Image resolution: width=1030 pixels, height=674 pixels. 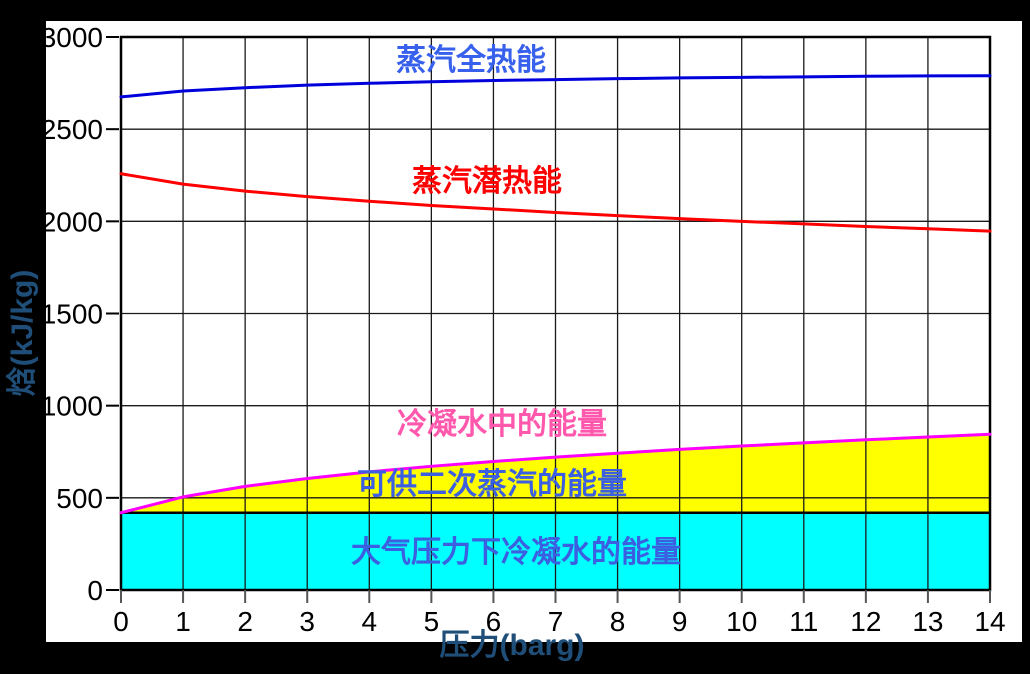 I want to click on x-tick-label: 6, so click(x=494, y=621).